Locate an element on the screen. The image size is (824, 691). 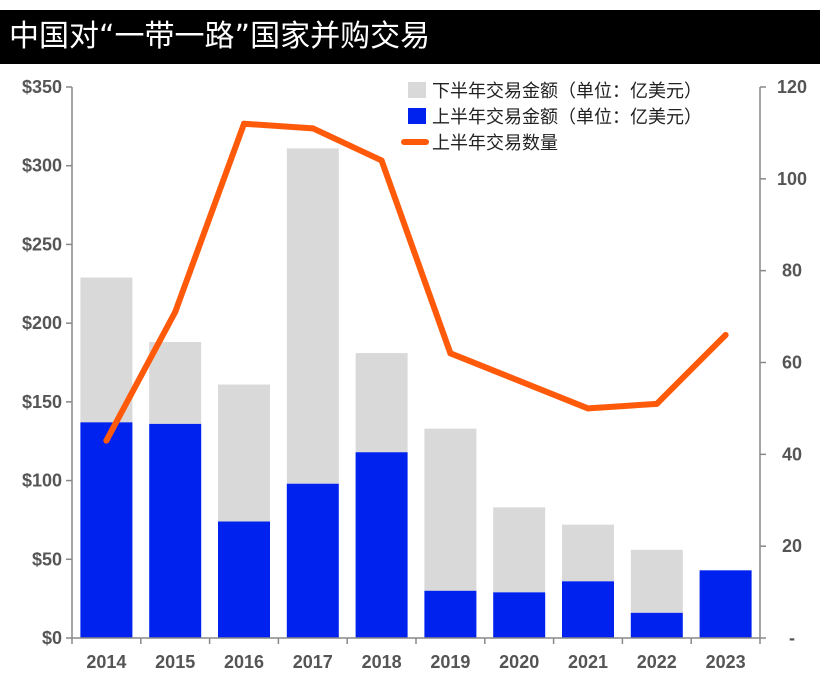
x-tick-label-2017: 2017 is located at coordinates (313, 662).